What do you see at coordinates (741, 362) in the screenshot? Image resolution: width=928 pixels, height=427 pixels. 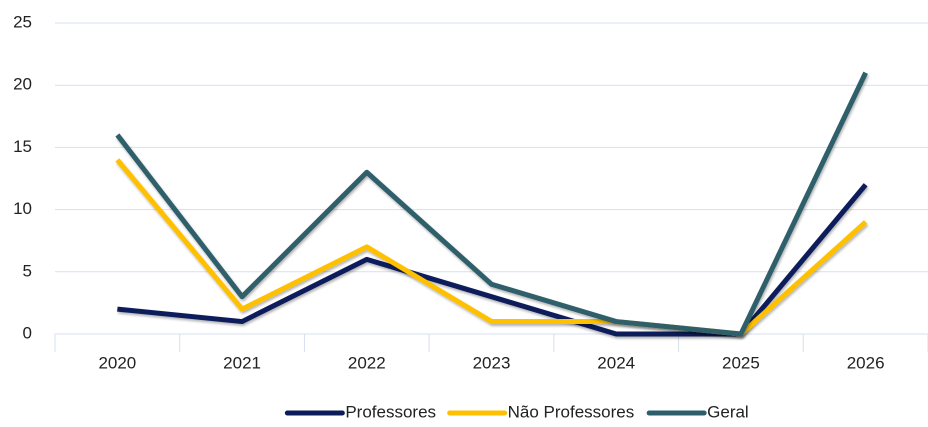 I see `x-tick-label: 2025` at bounding box center [741, 362].